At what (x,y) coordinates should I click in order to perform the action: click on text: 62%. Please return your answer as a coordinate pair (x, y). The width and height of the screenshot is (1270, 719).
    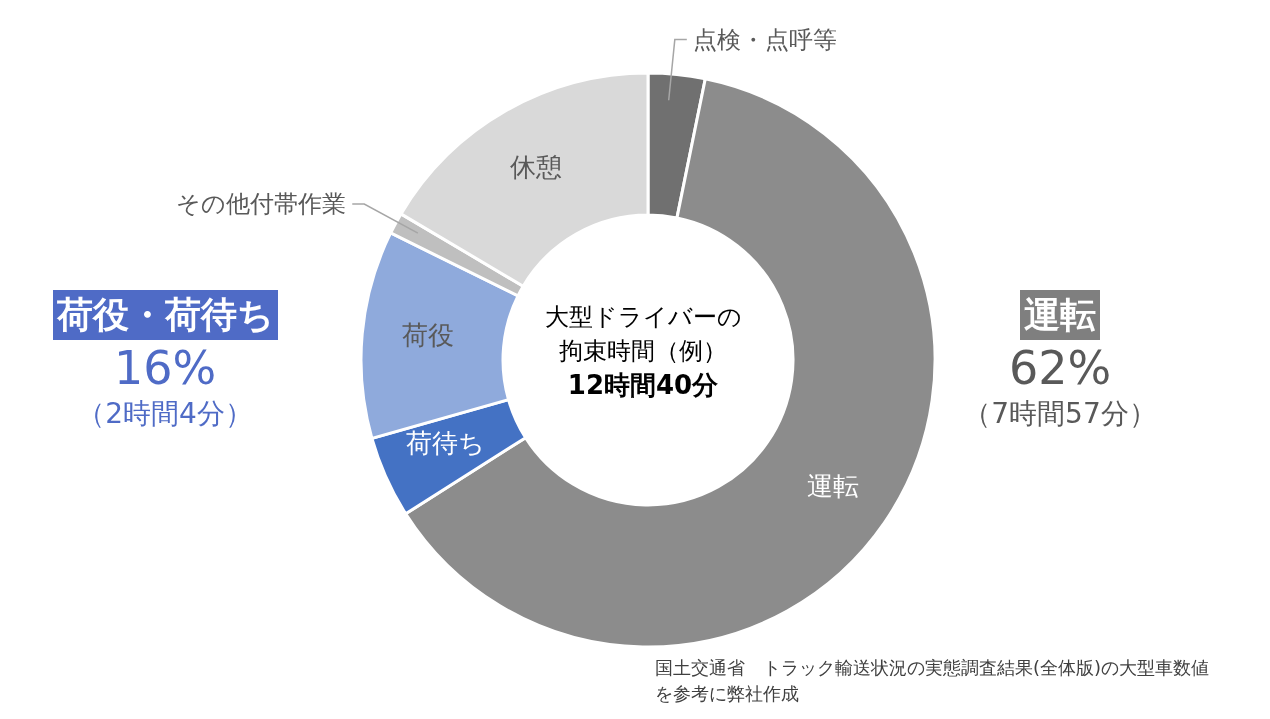
    Looking at the image, I should click on (1060, 368).